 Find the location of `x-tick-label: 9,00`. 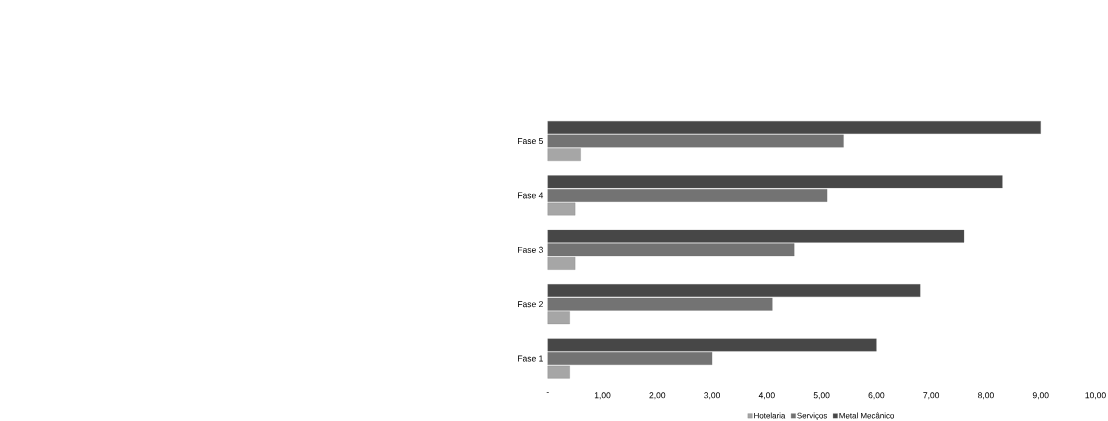

x-tick-label: 9,00 is located at coordinates (1040, 396).